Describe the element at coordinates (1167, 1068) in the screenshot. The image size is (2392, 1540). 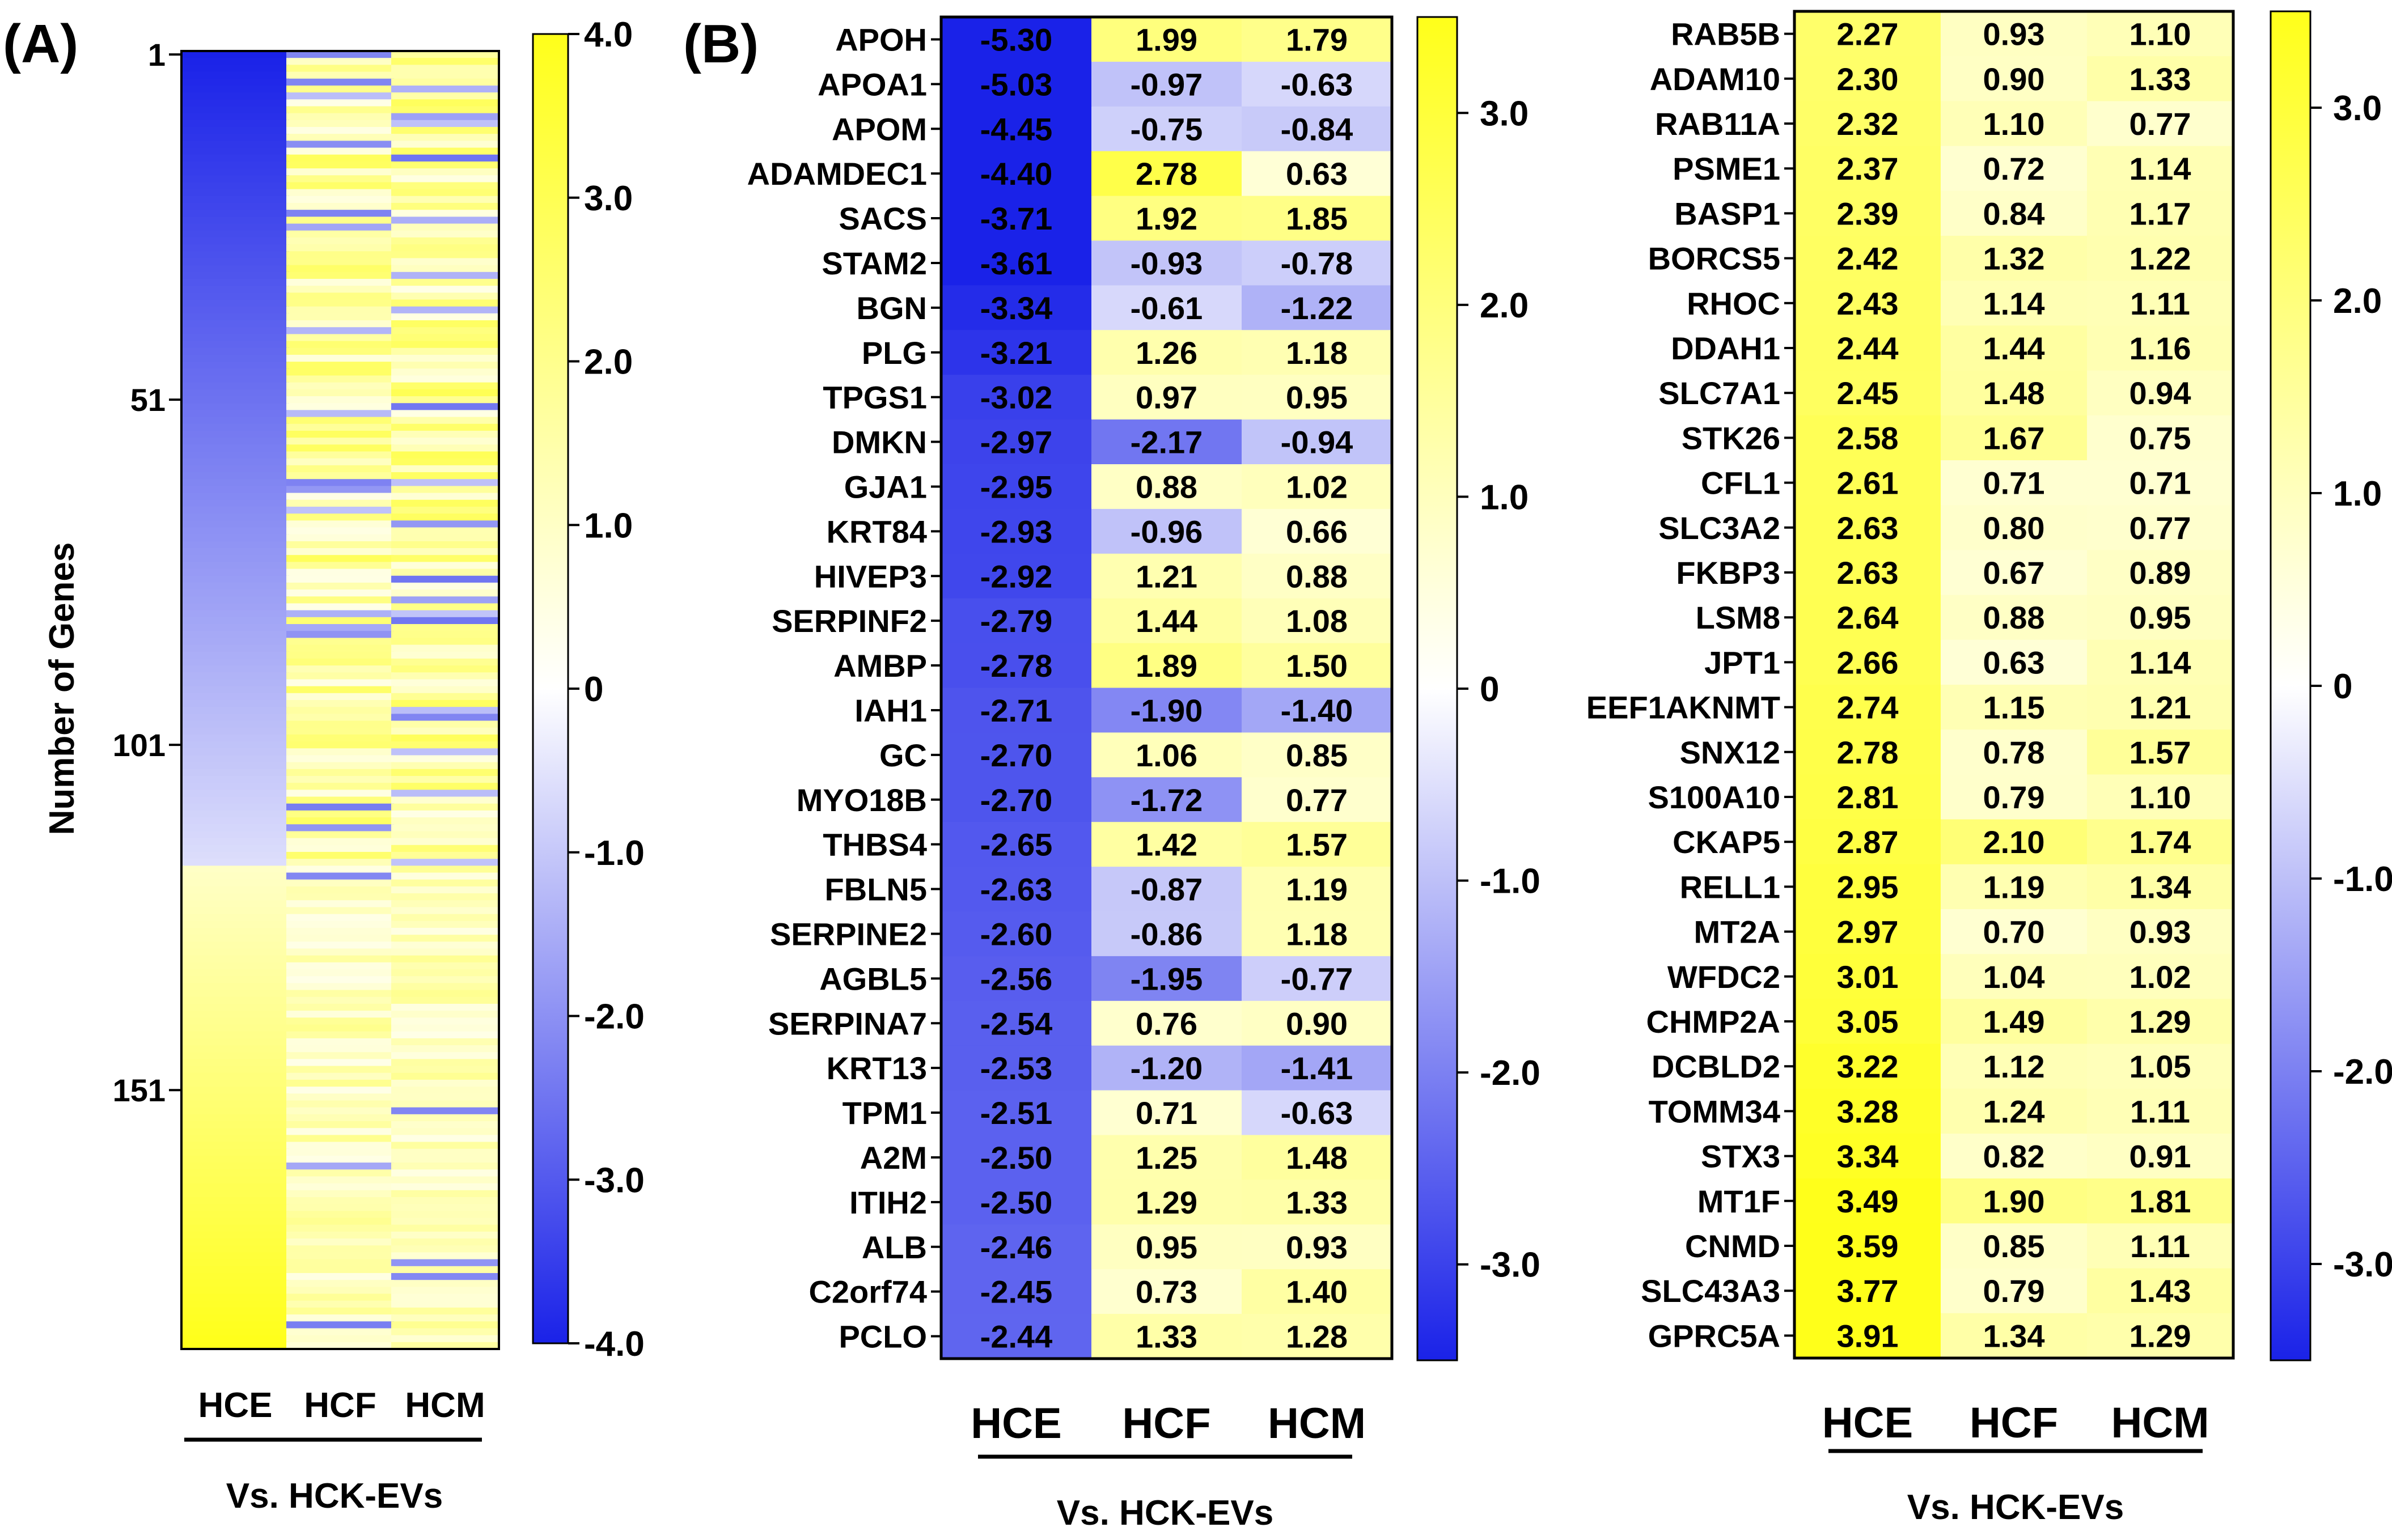
I see `cell-value-label: -1.20` at that location.